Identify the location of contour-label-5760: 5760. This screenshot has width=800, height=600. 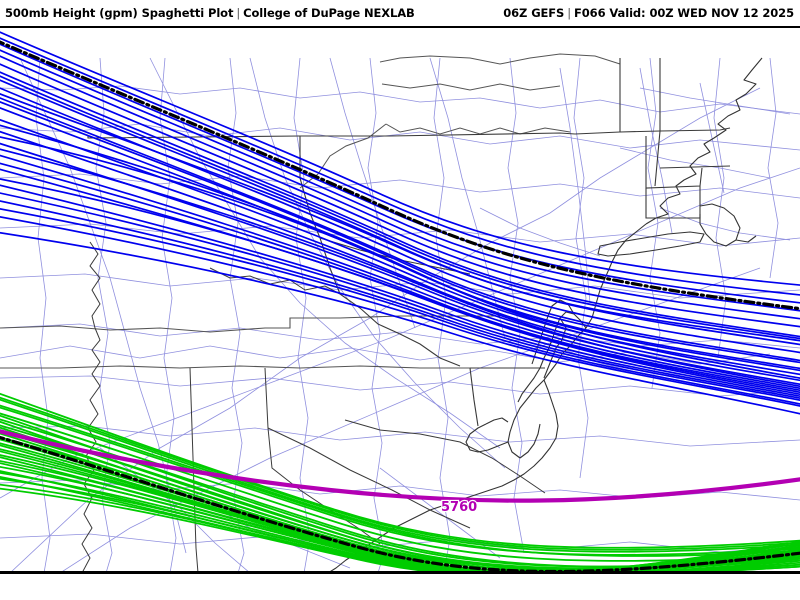
(459, 507).